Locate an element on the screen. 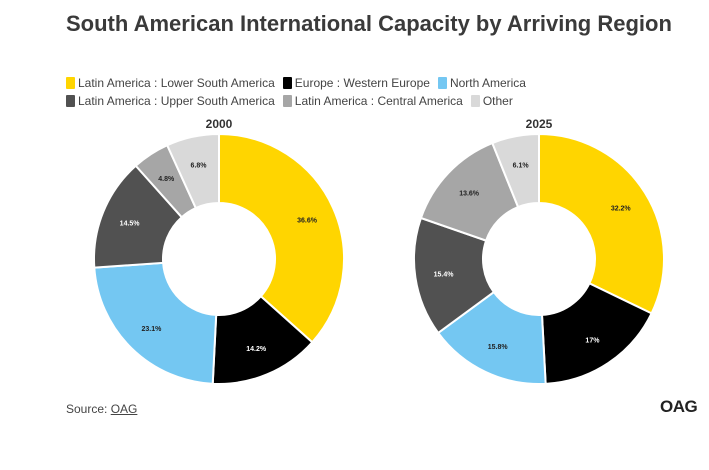 The height and width of the screenshot is (470, 709). data-label-upper-south-america: 14.5% is located at coordinates (130, 224).